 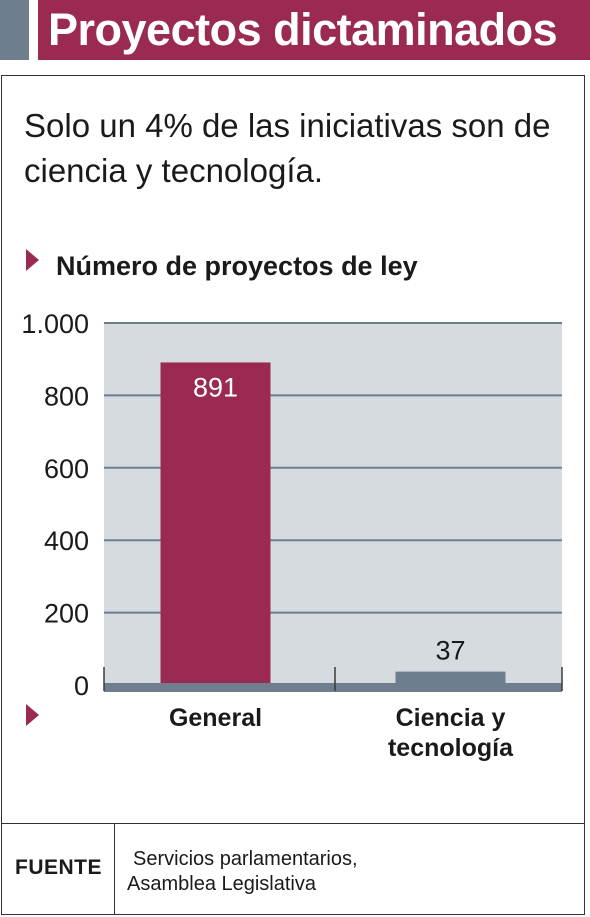 I want to click on header-accent-bar, so click(x=14, y=30).